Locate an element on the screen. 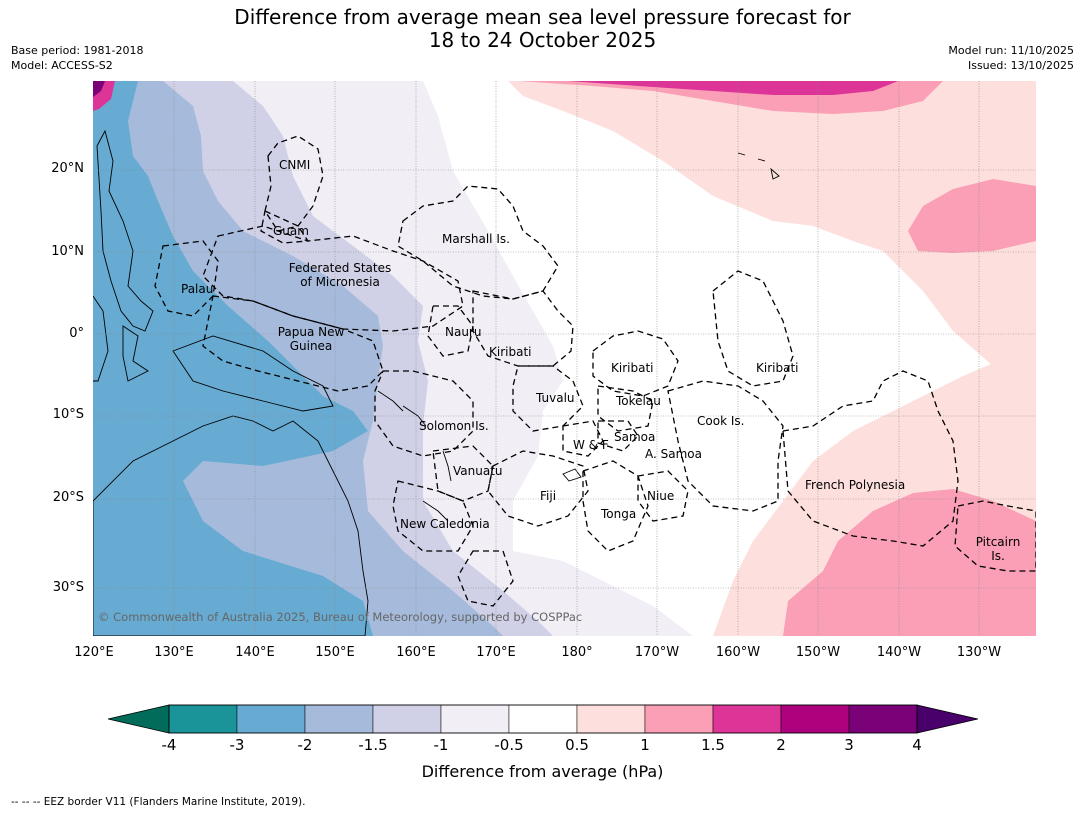 The image size is (1085, 816). lon-tick: 130°E is located at coordinates (174, 652).